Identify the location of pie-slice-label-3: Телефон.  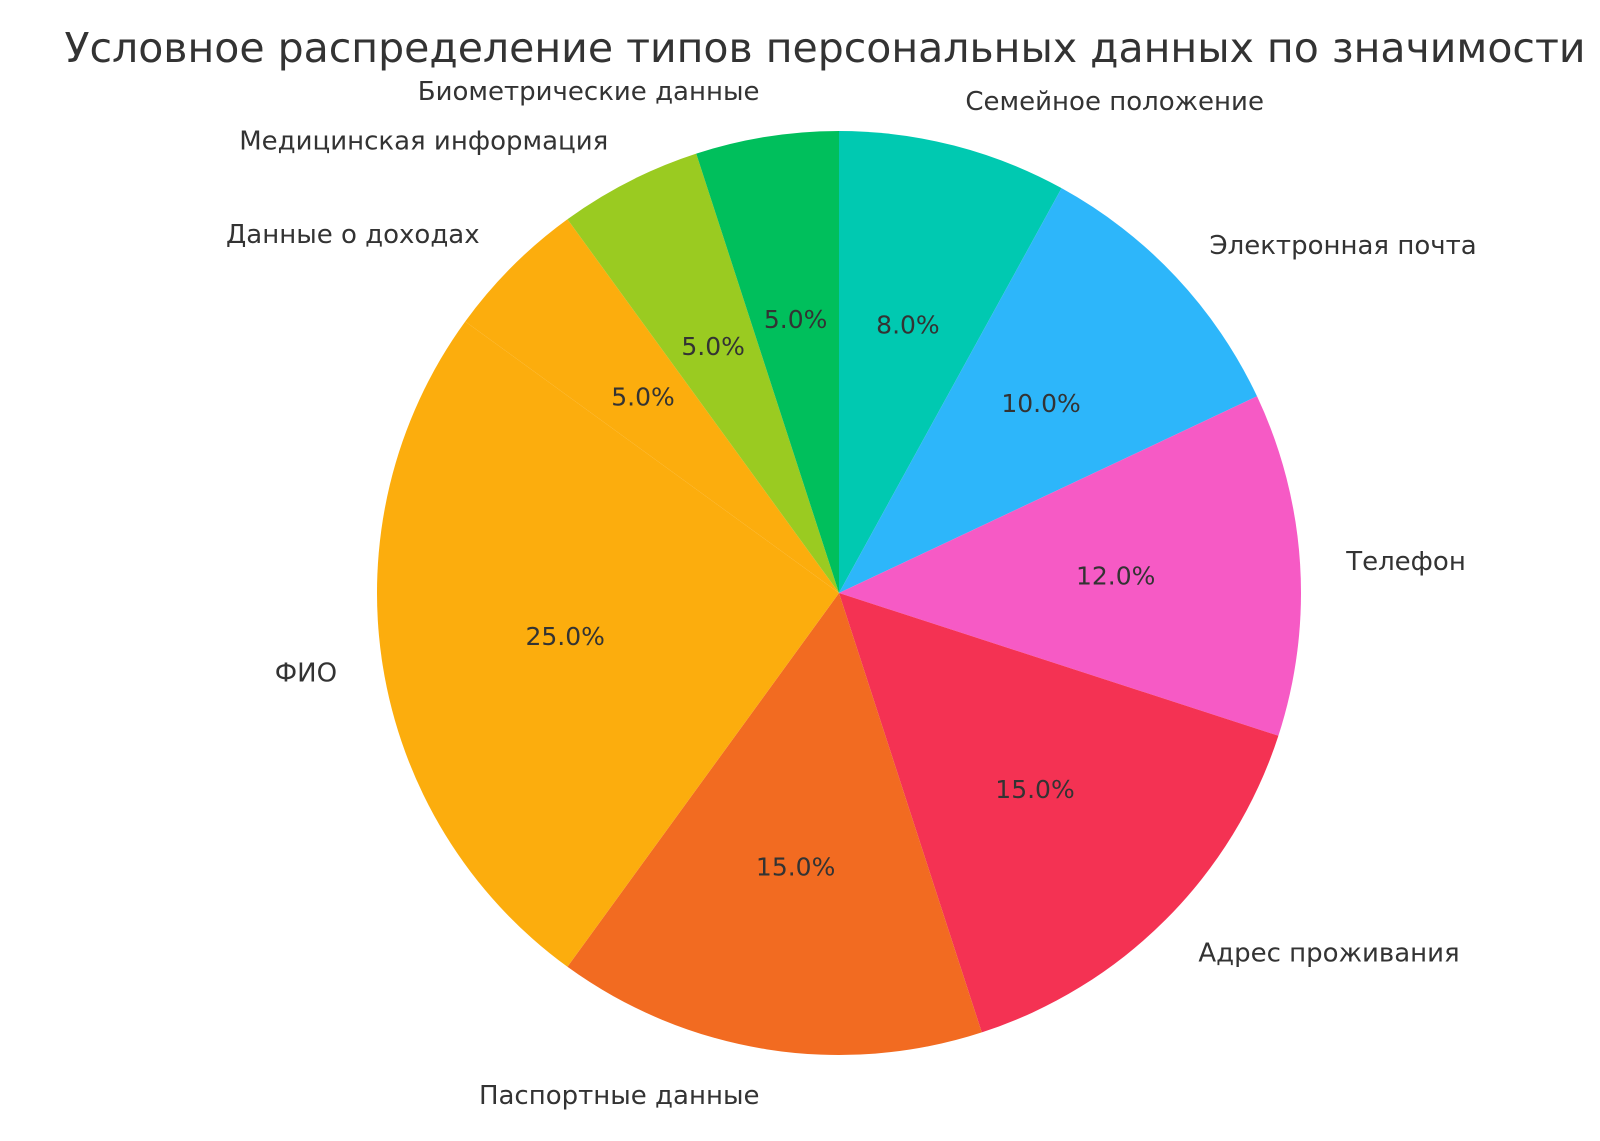
(1405, 562).